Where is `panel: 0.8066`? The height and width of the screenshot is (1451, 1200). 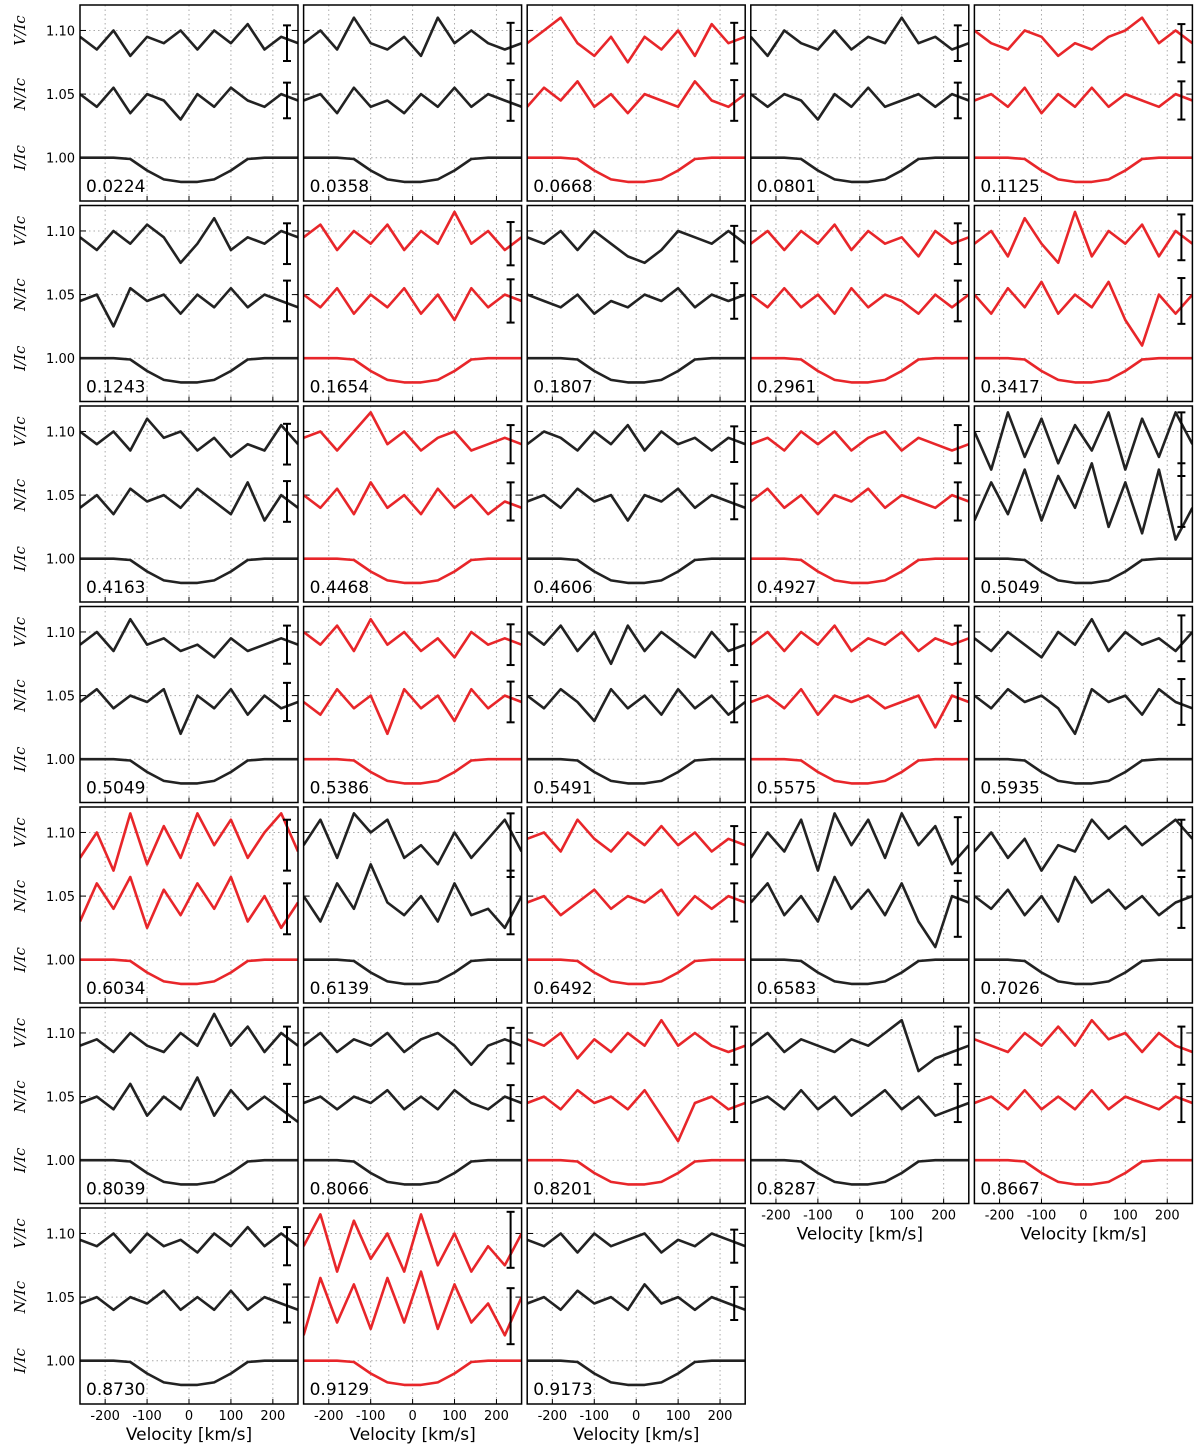
panel: 0.8066 is located at coordinates (412, 1105).